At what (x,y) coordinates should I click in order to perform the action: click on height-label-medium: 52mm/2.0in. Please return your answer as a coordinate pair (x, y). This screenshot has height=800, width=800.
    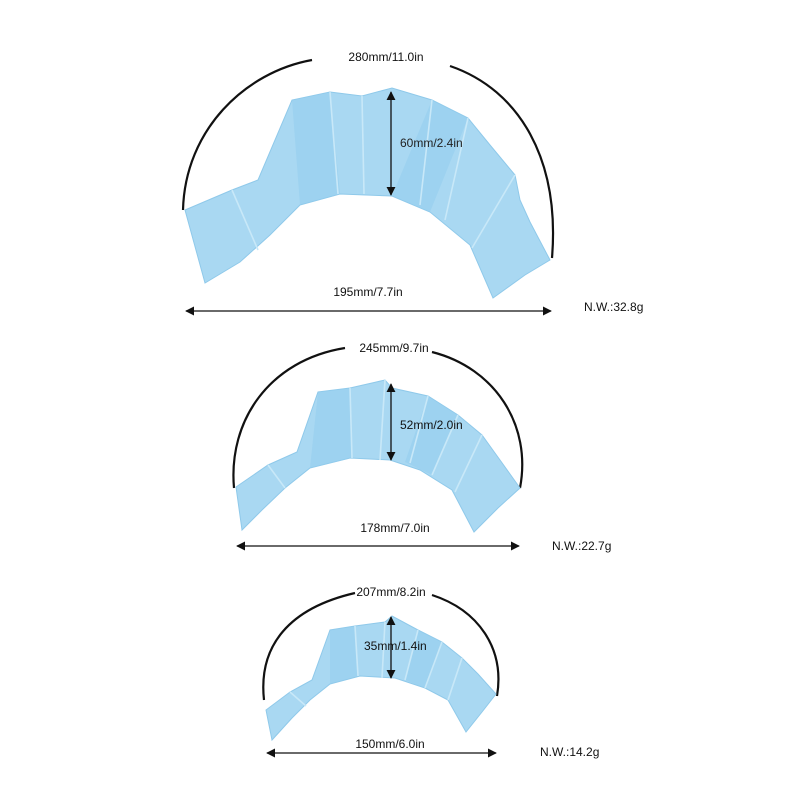
    Looking at the image, I should click on (431, 425).